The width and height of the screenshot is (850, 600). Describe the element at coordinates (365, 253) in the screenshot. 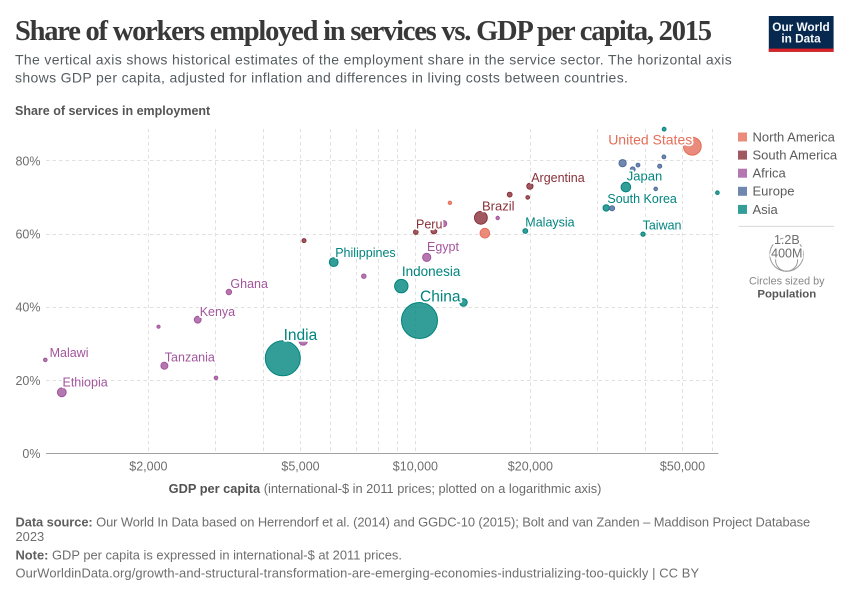

I see `svg-text: Philippines` at that location.